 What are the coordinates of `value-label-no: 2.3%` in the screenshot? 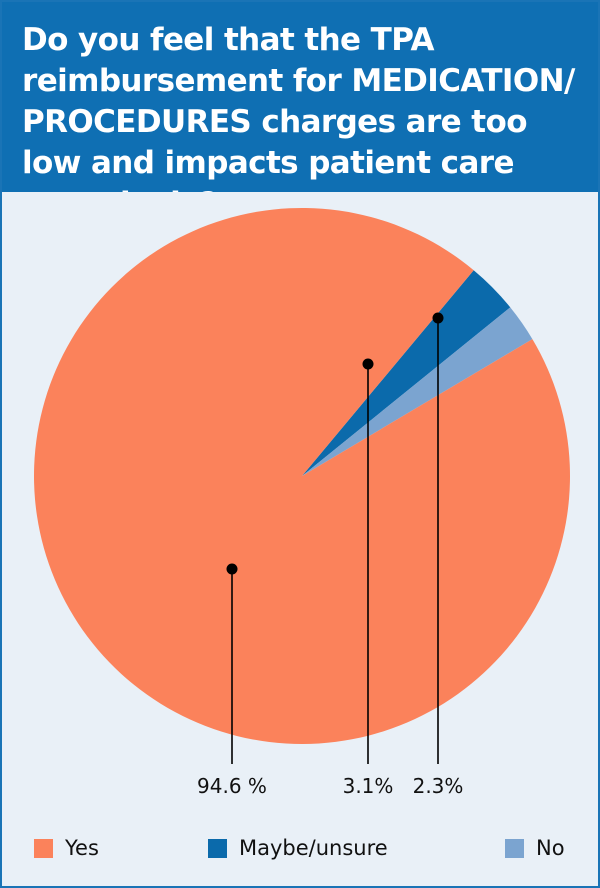 It's located at (438, 786).